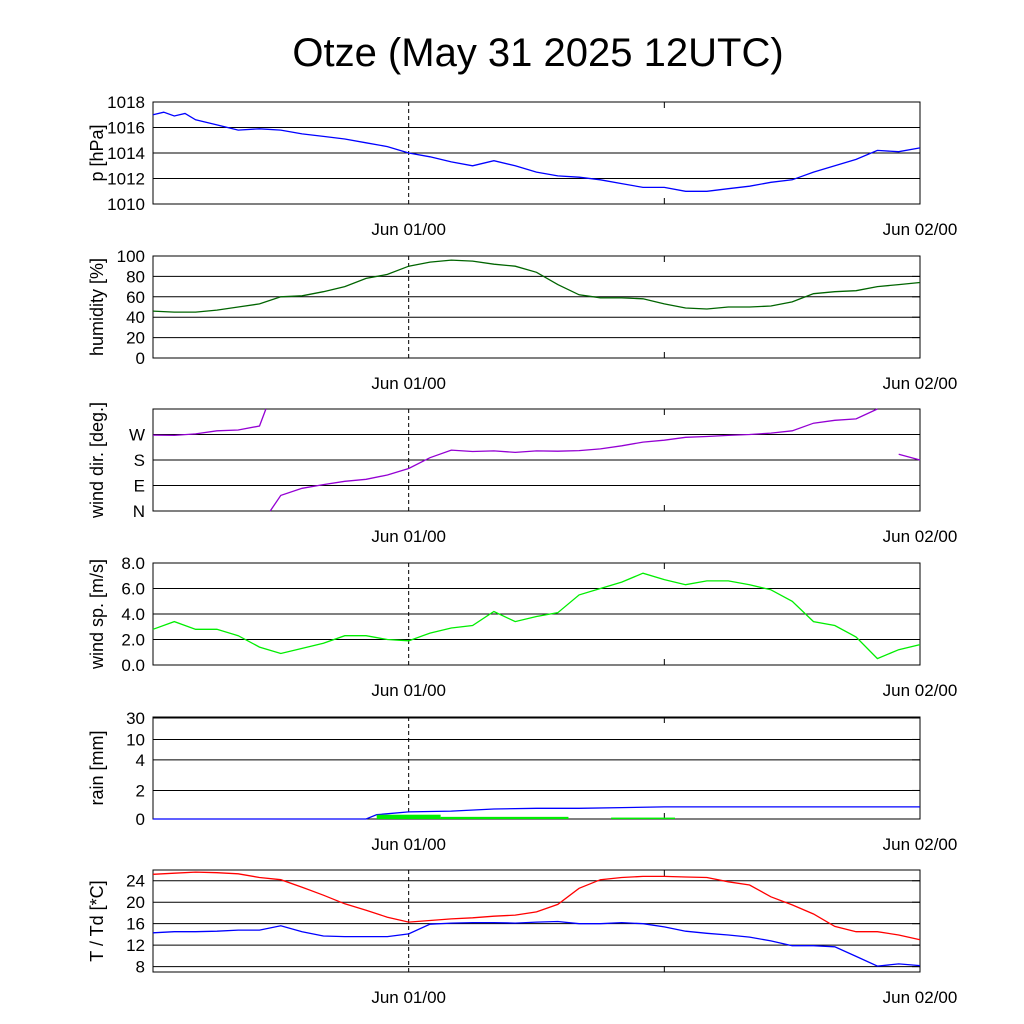  Describe the element at coordinates (126, 153) in the screenshot. I see `y-tick-label: 1014` at that location.